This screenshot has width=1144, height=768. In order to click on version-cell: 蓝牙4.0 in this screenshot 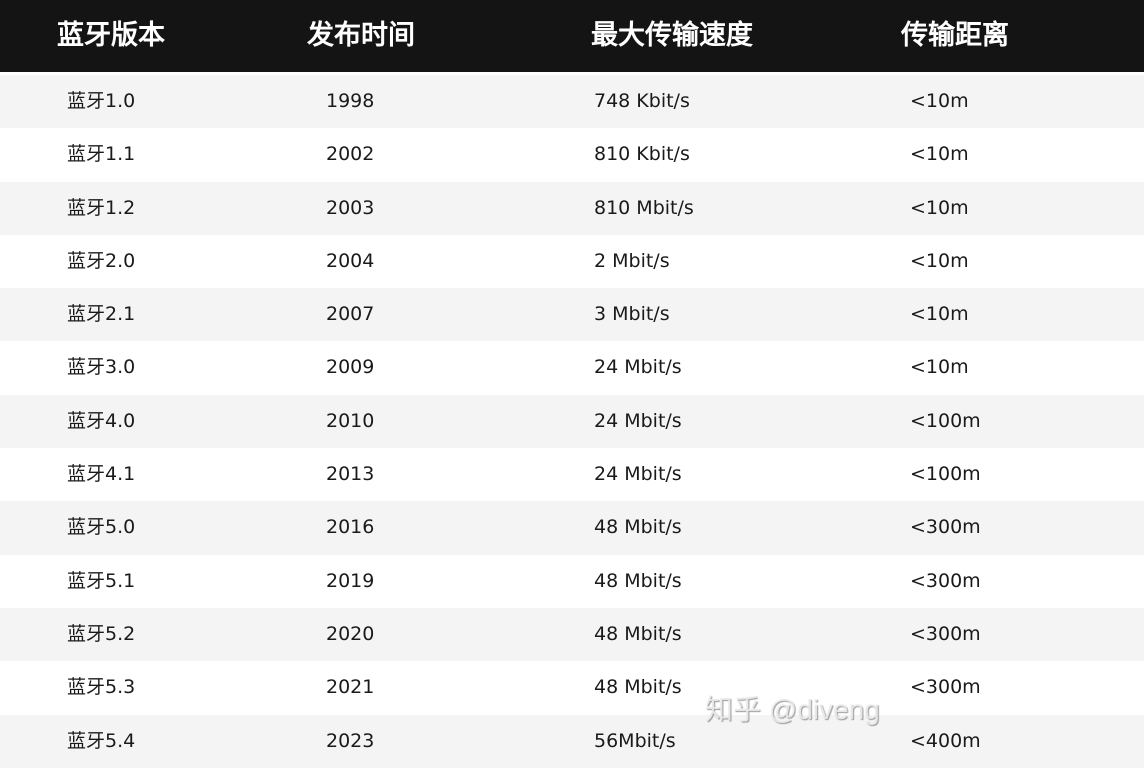, I will do `click(101, 420)`.